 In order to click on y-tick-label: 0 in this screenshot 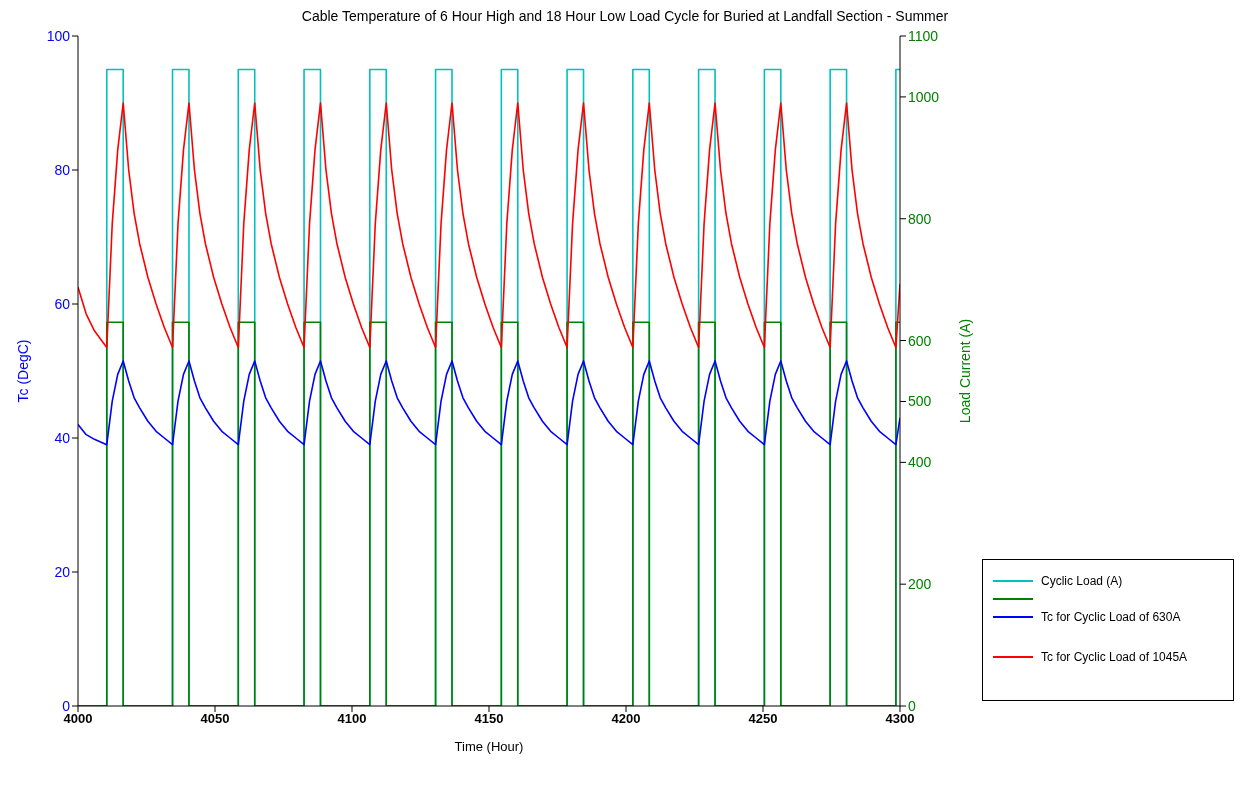, I will do `click(66, 705)`.